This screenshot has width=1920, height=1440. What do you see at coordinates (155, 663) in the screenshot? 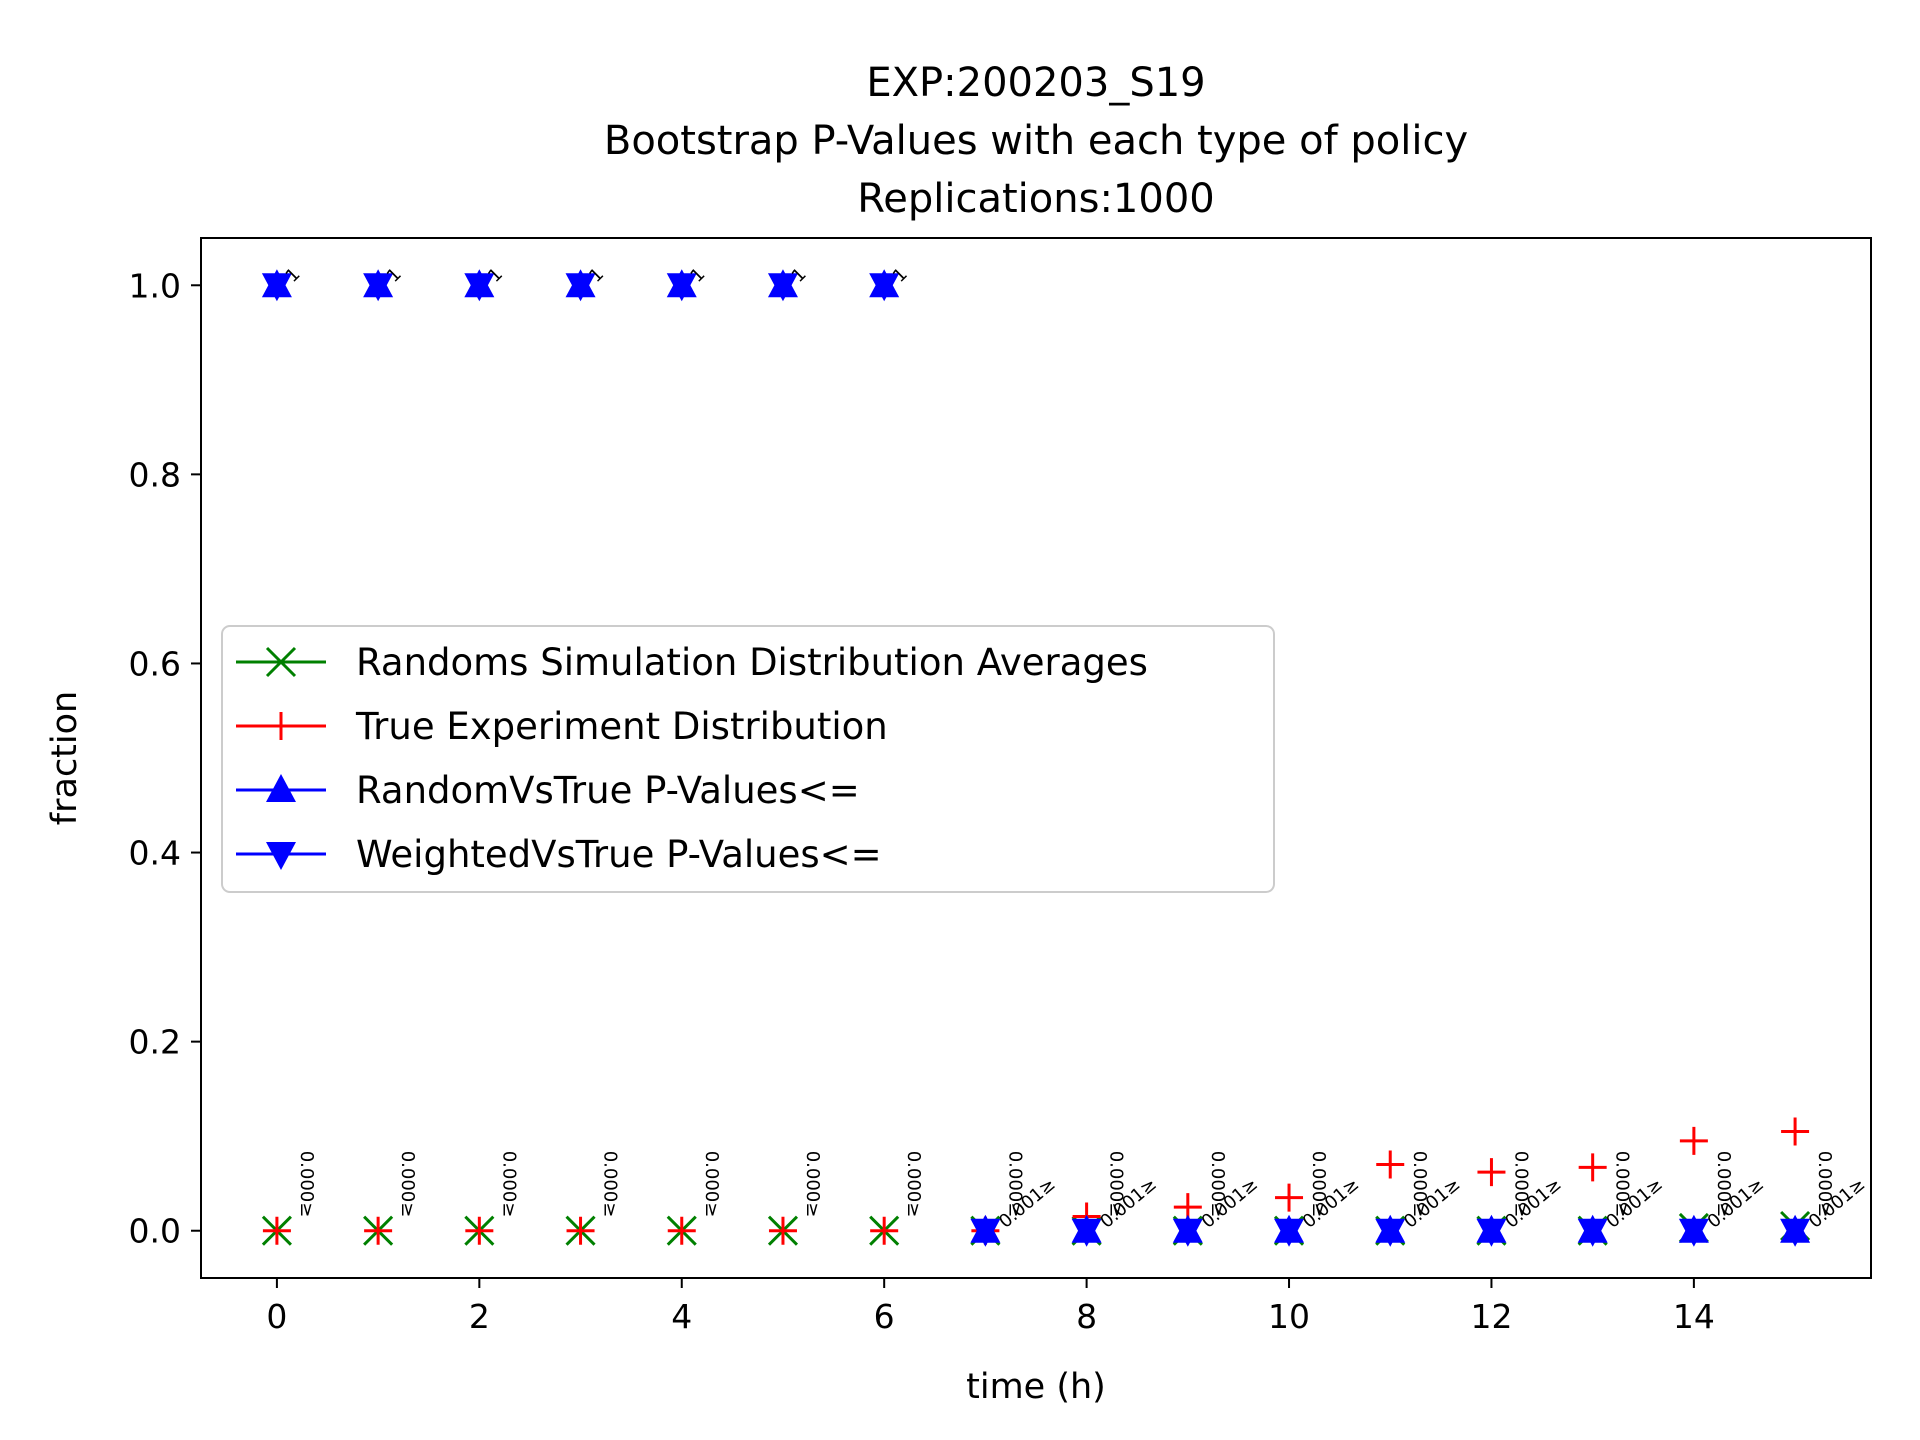
I see `y-tick-label-3: 0.6` at bounding box center [155, 663].